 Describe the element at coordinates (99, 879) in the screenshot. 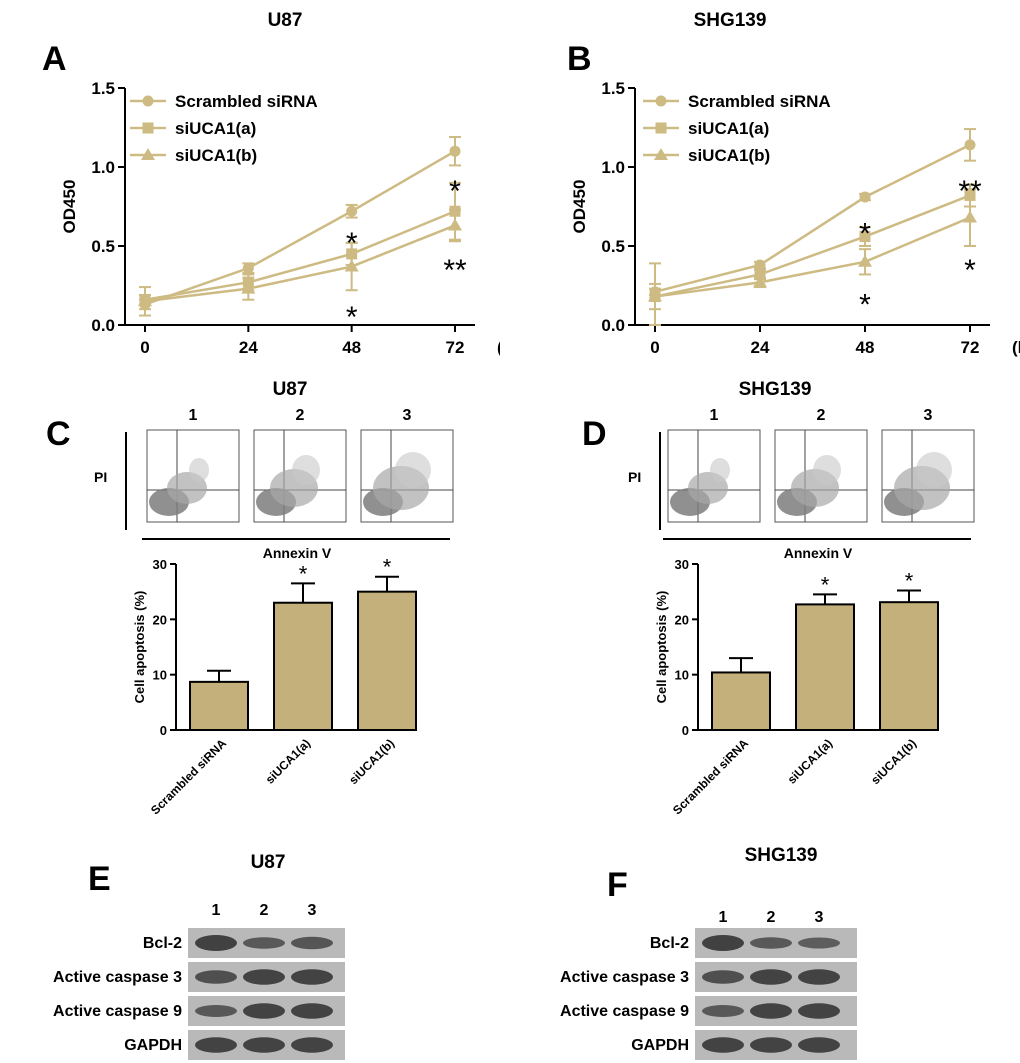

I see `panel-letter-e: E` at that location.